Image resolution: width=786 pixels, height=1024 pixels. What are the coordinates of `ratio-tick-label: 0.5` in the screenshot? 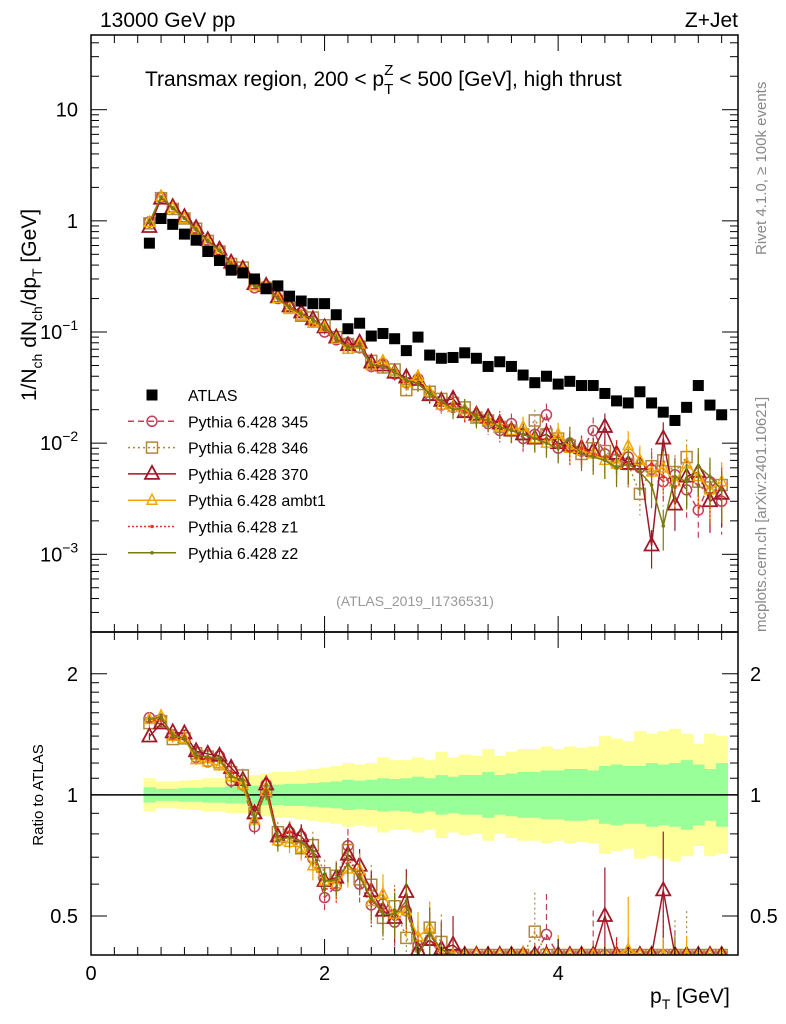 It's located at (64, 917).